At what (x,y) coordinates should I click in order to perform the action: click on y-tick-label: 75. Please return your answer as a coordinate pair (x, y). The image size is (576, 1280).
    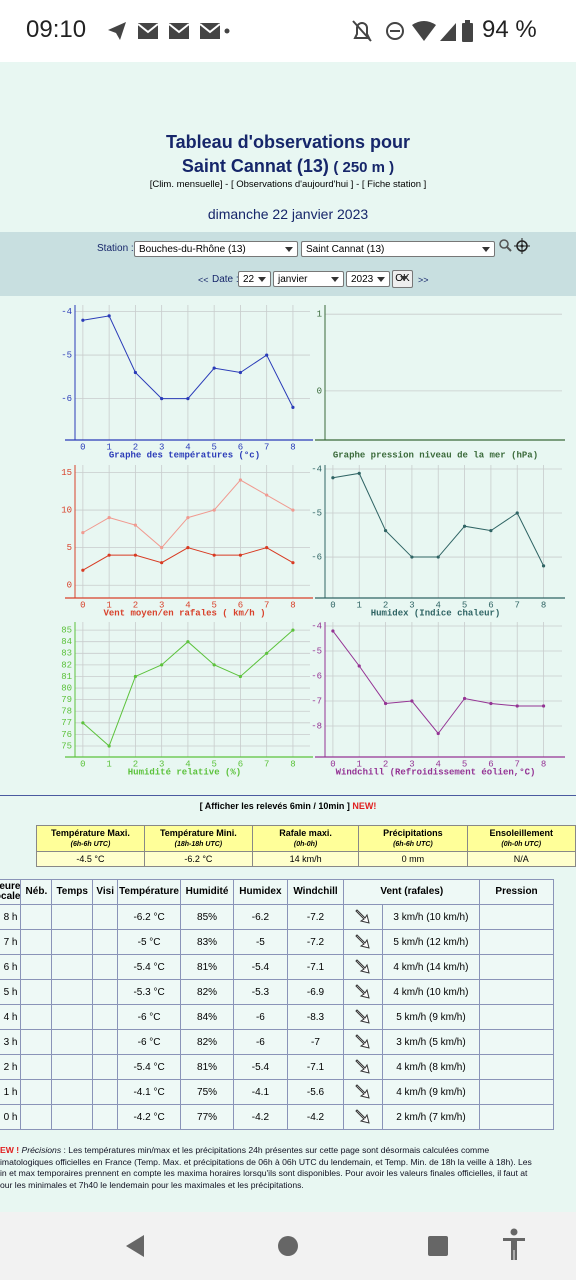
    Looking at the image, I should click on (66, 746).